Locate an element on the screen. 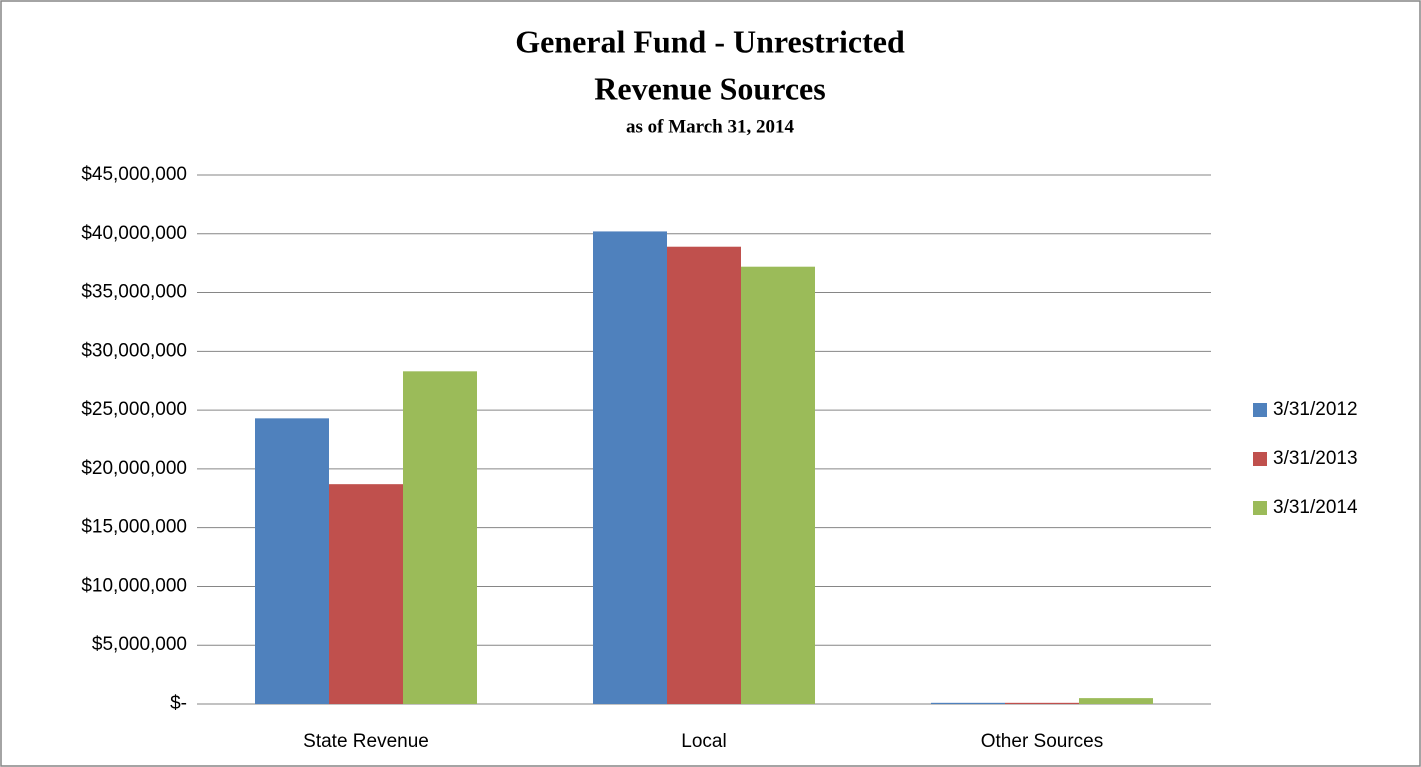  x-tick-label: Local is located at coordinates (703, 741).